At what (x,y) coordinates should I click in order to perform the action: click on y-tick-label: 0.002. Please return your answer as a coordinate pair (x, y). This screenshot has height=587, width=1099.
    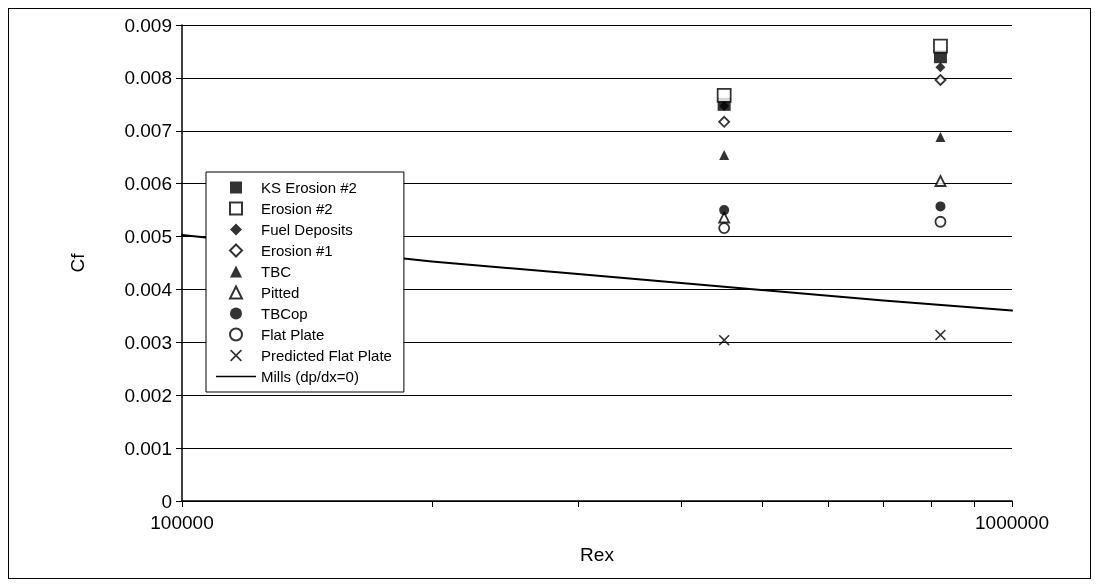
    Looking at the image, I should click on (148, 395).